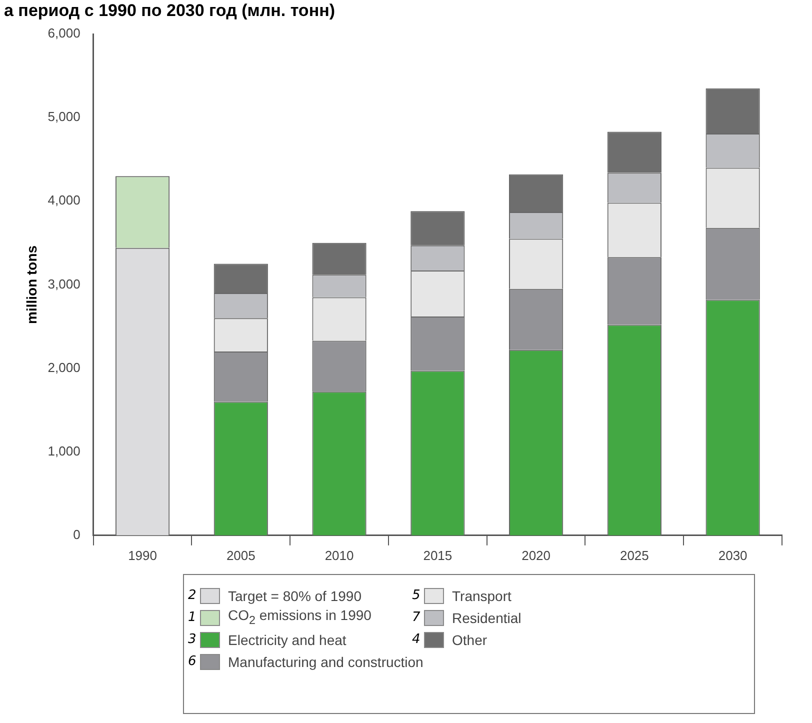  I want to click on legend-label: Residential, so click(487, 618).